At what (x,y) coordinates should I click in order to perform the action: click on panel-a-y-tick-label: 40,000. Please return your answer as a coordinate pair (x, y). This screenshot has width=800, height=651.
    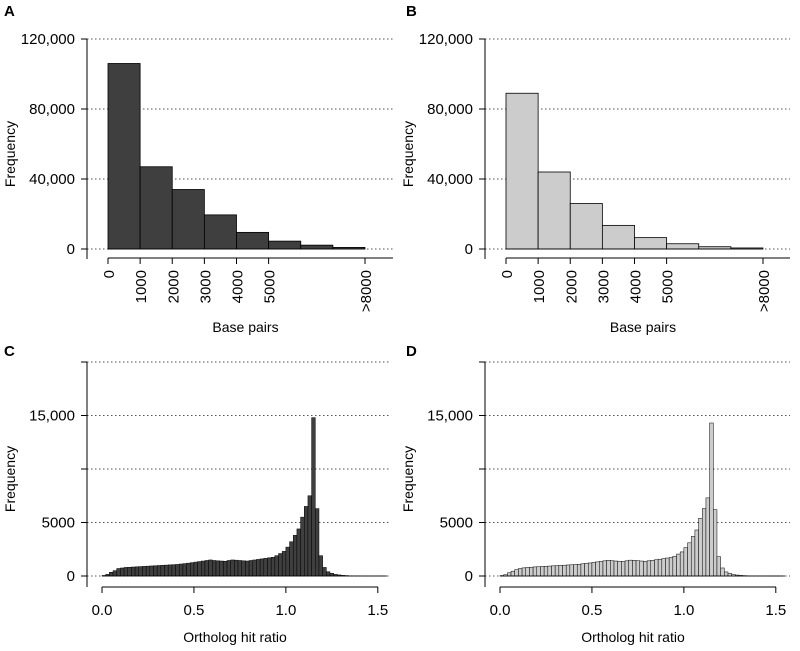
    Looking at the image, I should click on (52, 179).